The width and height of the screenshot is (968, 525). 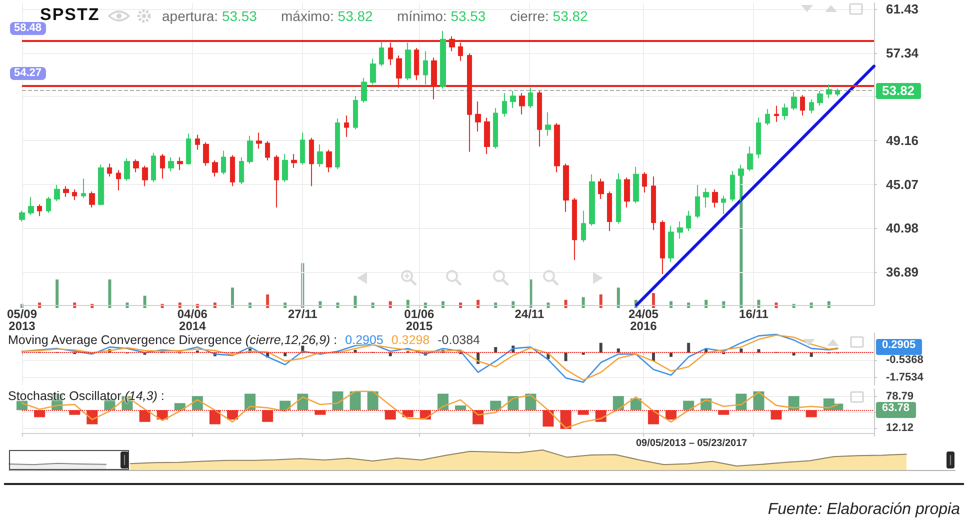 What do you see at coordinates (28, 28) in the screenshot?
I see `ref-line-label: 58.48` at bounding box center [28, 28].